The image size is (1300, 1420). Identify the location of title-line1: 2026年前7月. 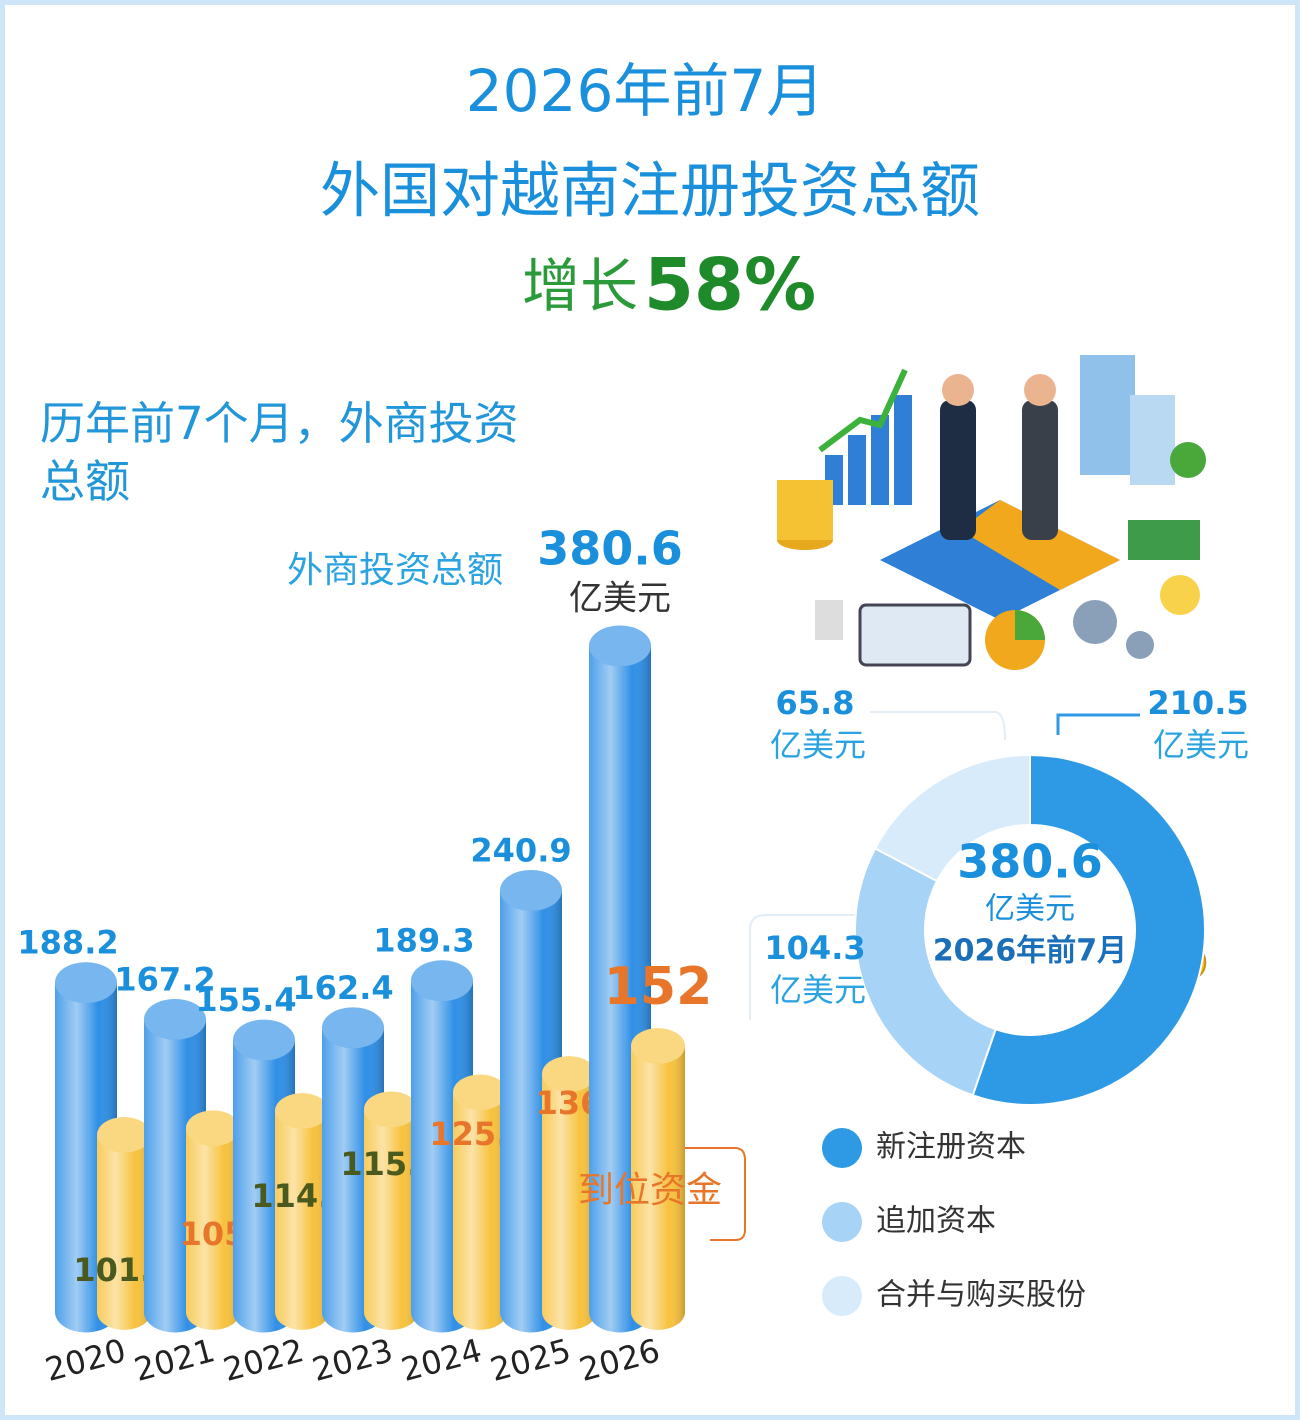
(645, 91).